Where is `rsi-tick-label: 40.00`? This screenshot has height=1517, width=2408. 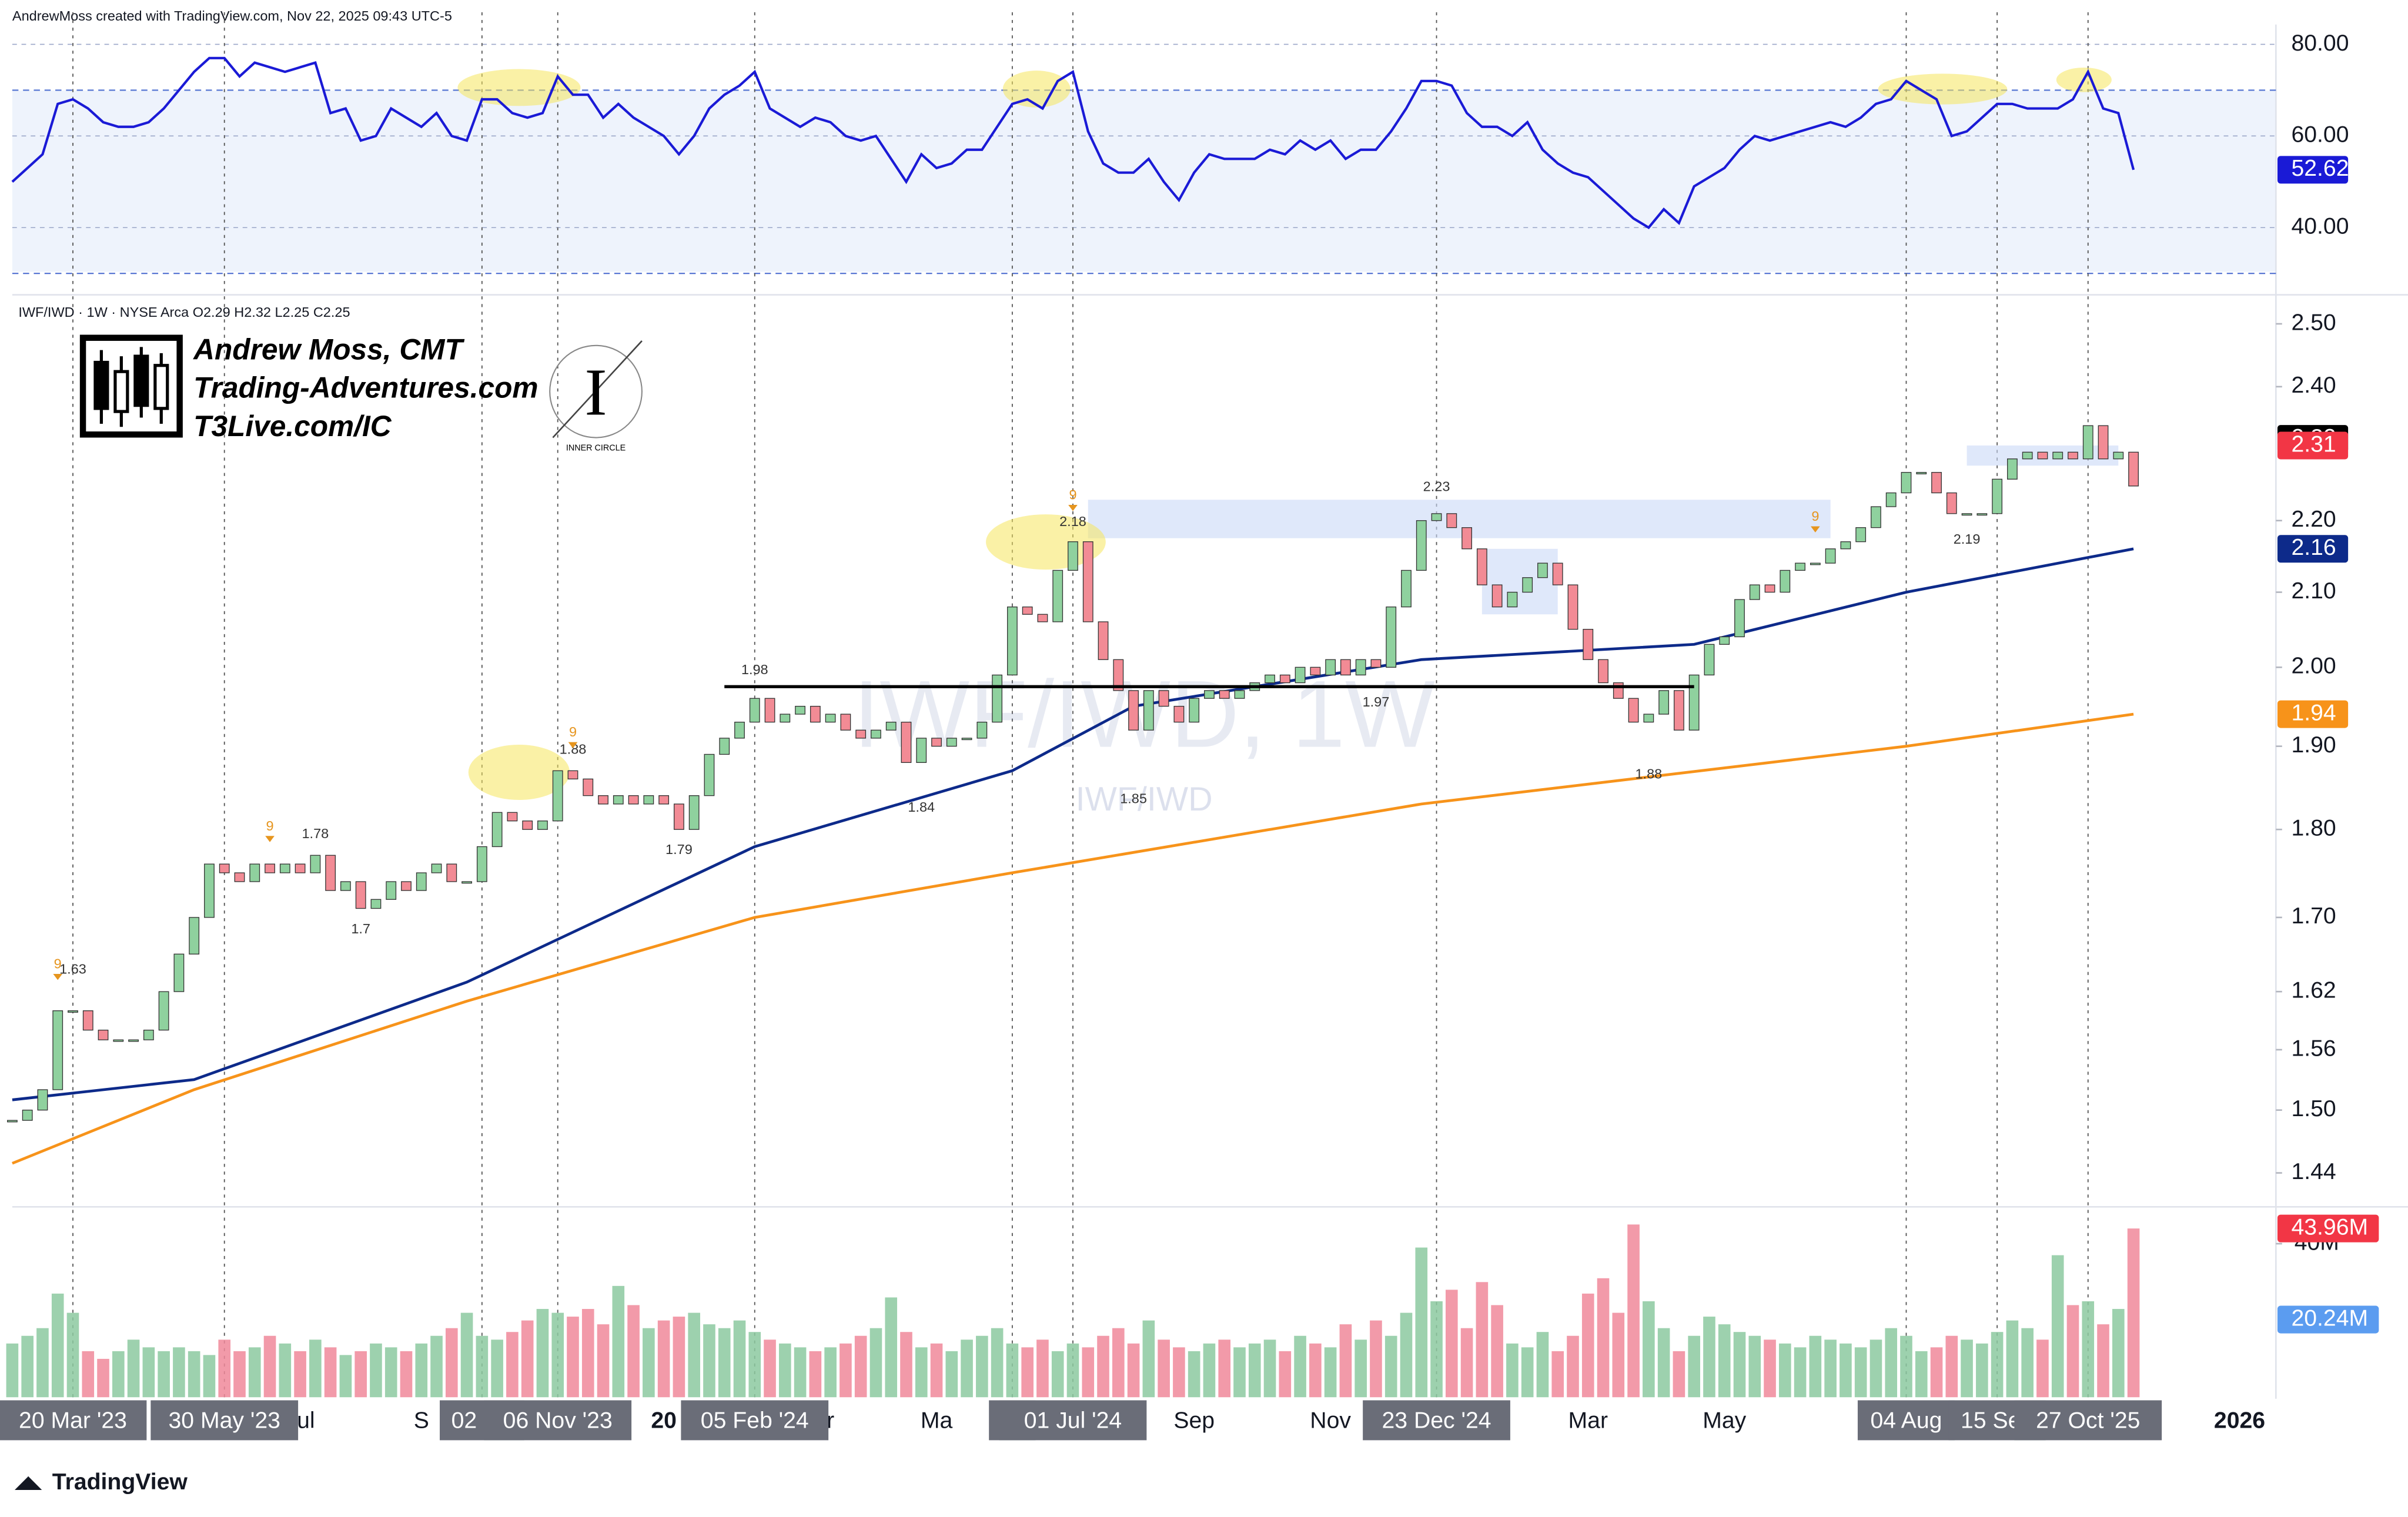
rsi-tick-label: 40.00 is located at coordinates (2320, 226).